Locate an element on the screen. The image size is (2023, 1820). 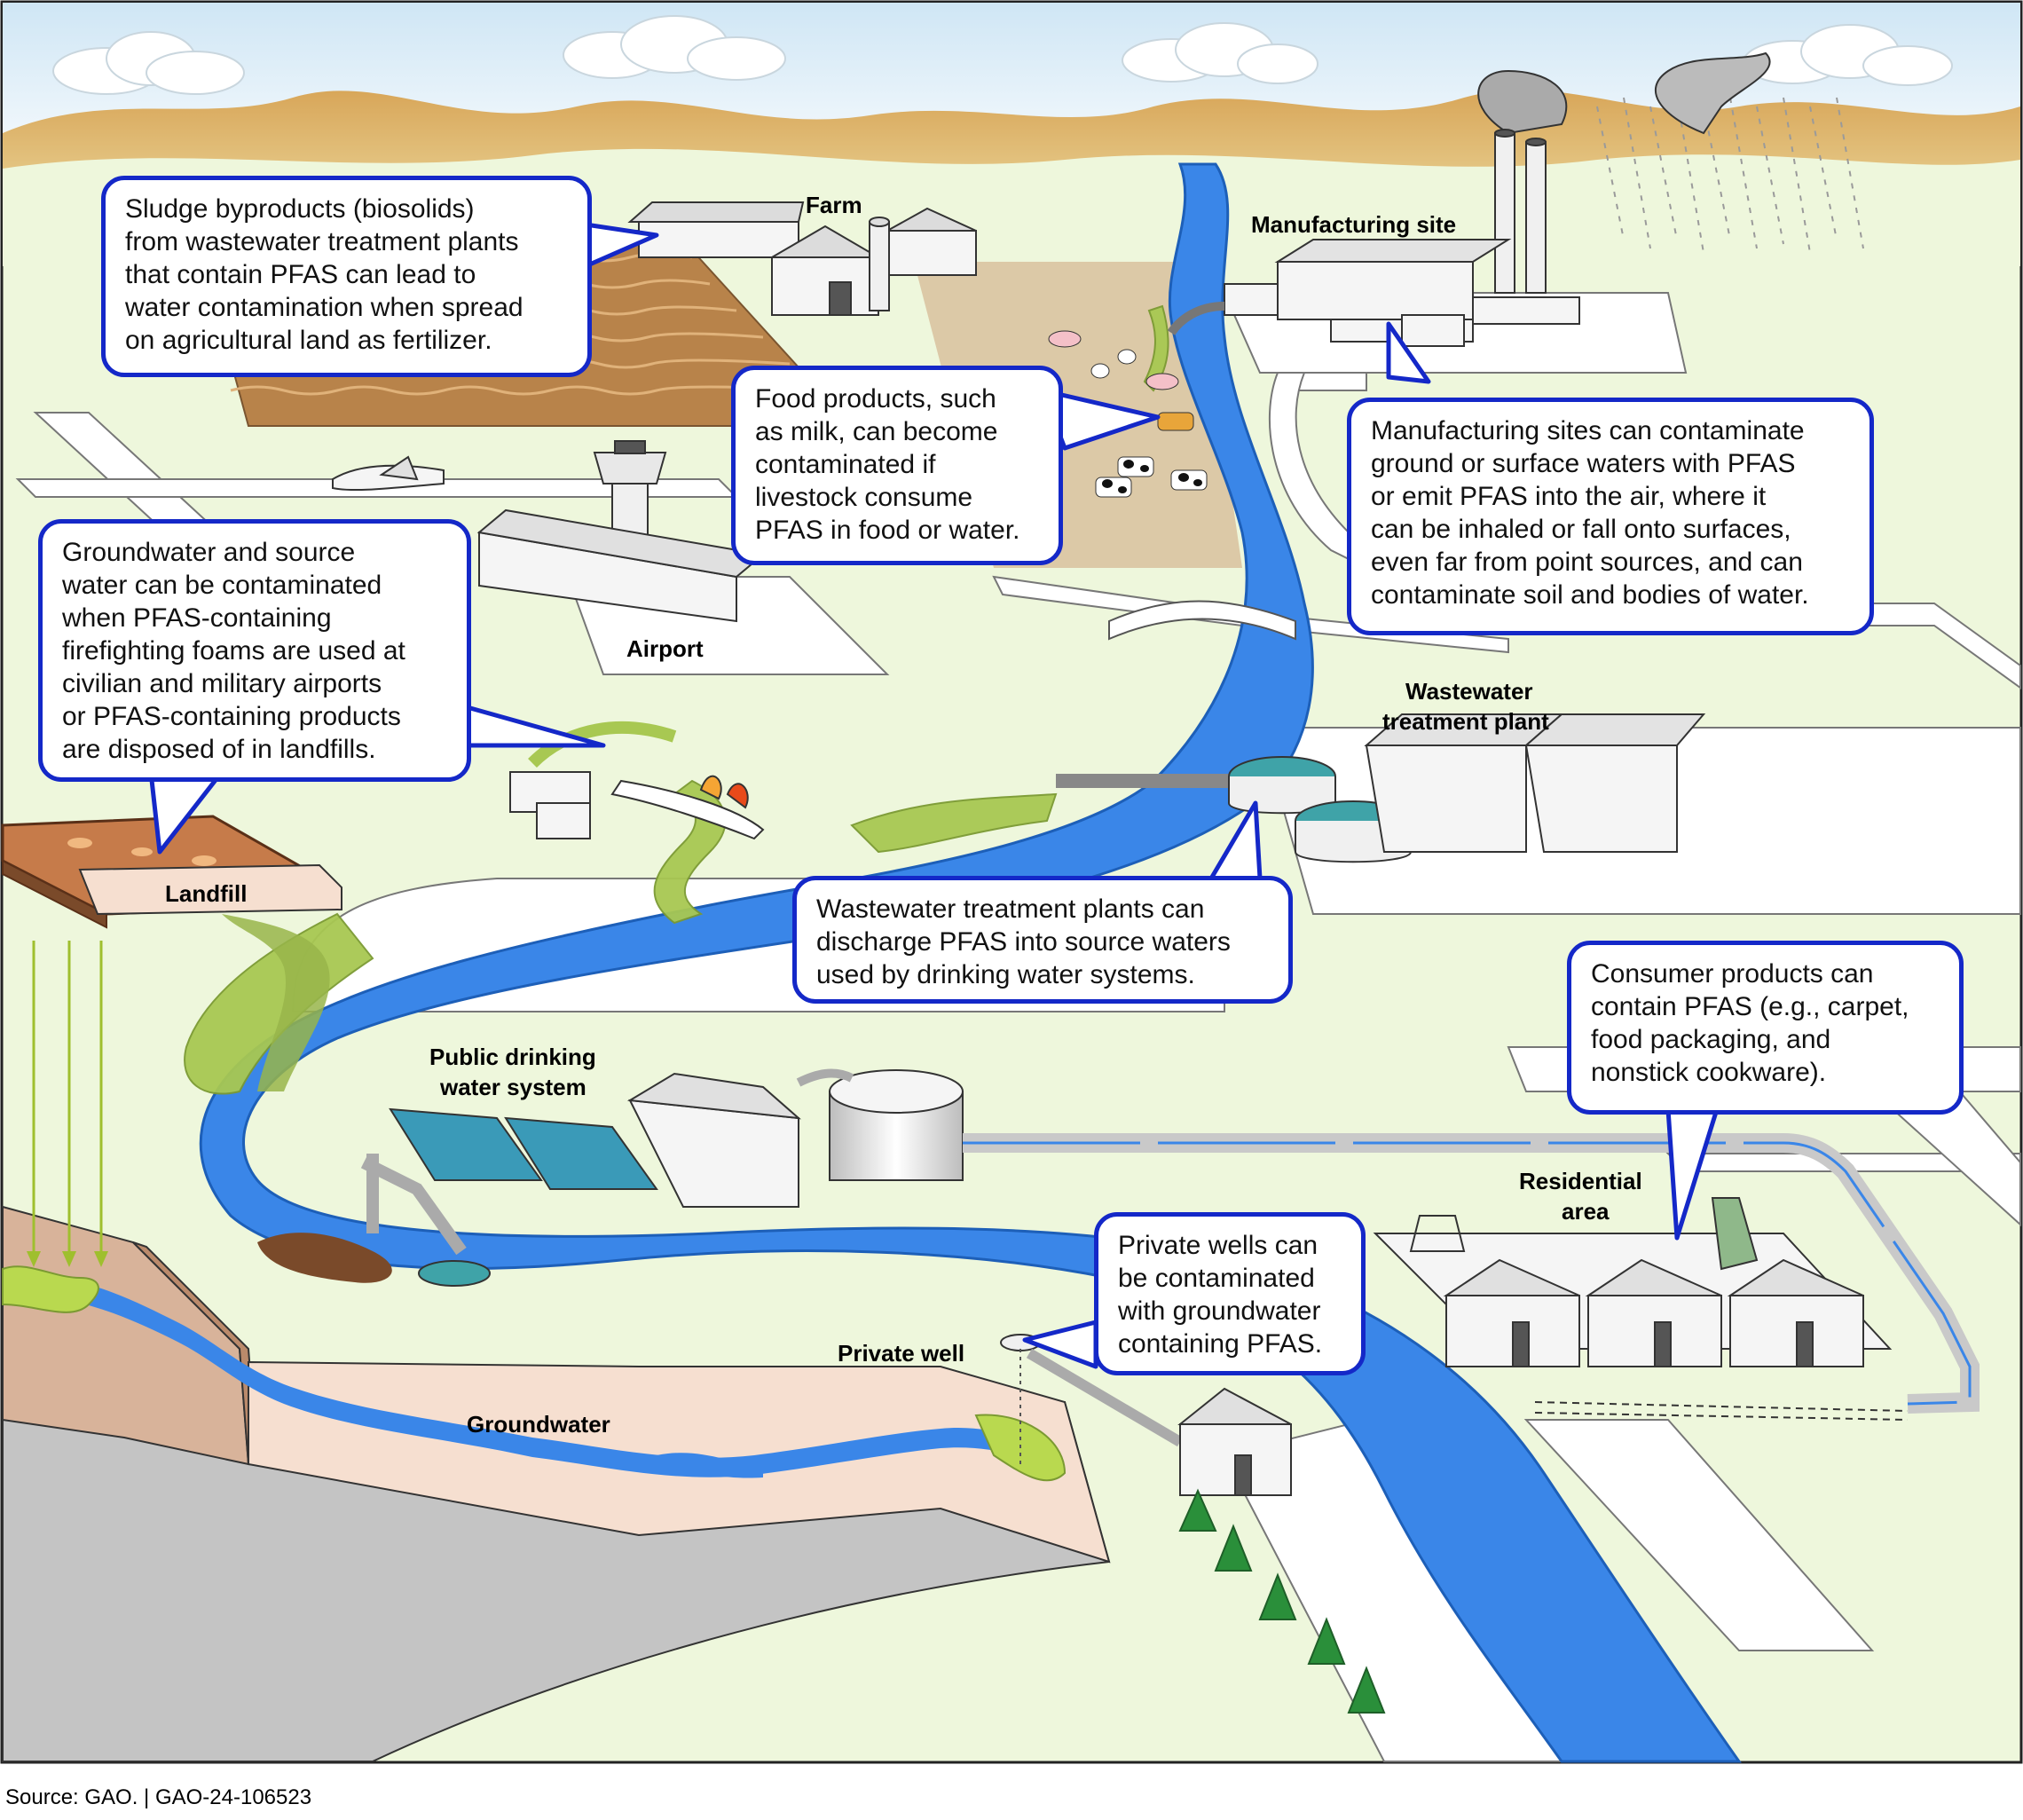
public-water-label-1: Public drinking is located at coordinates (512, 1057).